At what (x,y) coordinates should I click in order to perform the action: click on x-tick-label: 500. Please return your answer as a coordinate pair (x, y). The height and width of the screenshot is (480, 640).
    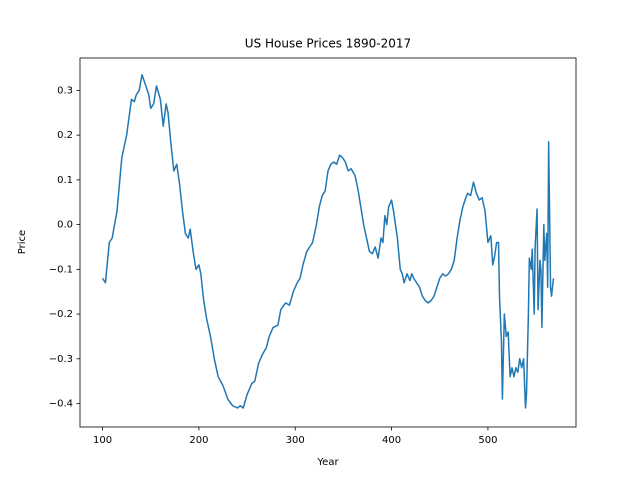
    Looking at the image, I should click on (487, 440).